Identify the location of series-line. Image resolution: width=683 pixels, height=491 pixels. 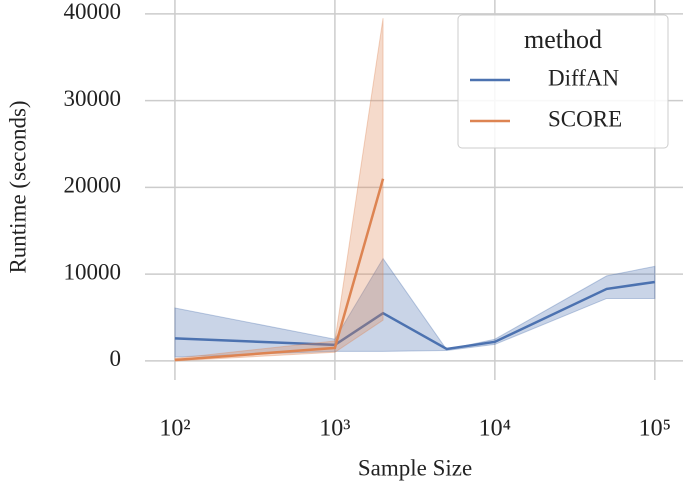
(279, 270).